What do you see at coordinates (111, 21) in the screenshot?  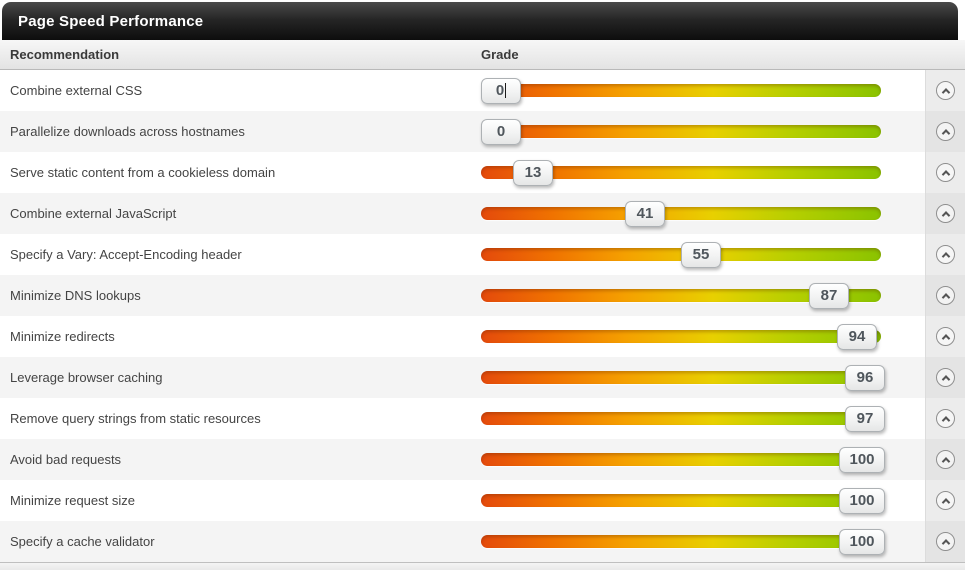 I see `panel-title: Page Speed Performance` at bounding box center [111, 21].